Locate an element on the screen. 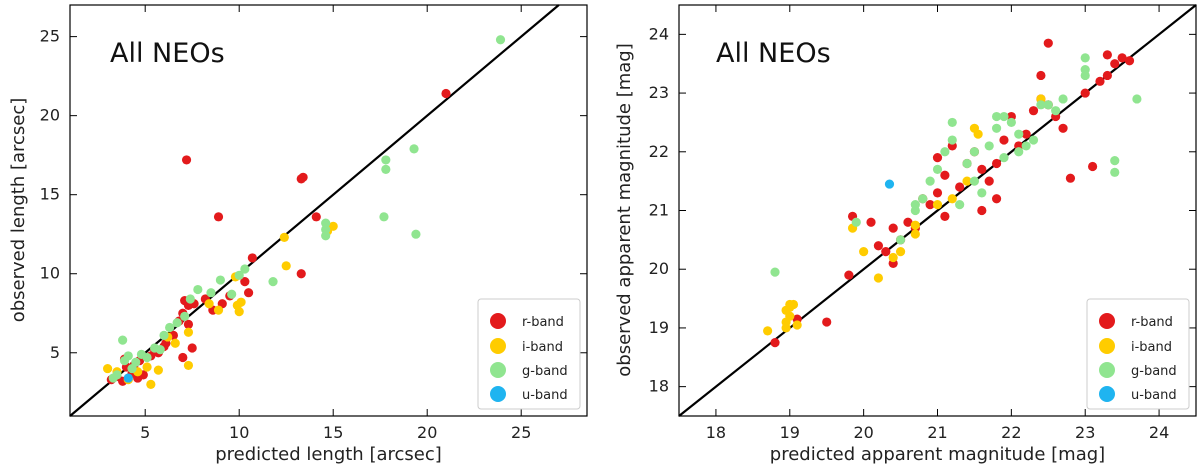  x-tick-label: 10 is located at coordinates (239, 432).